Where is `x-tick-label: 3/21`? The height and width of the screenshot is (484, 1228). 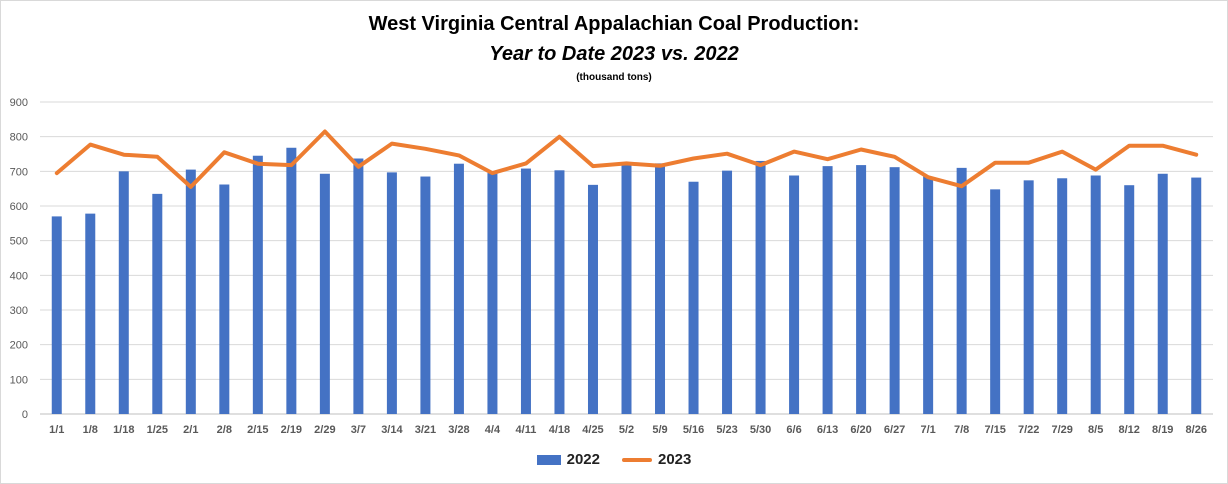
x-tick-label: 3/21 is located at coordinates (425, 430).